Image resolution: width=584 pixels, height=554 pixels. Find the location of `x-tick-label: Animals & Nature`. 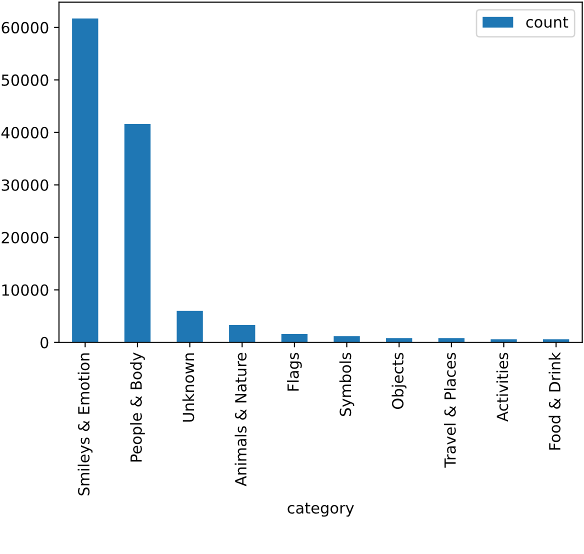

x-tick-label: Animals & Nature is located at coordinates (240, 419).